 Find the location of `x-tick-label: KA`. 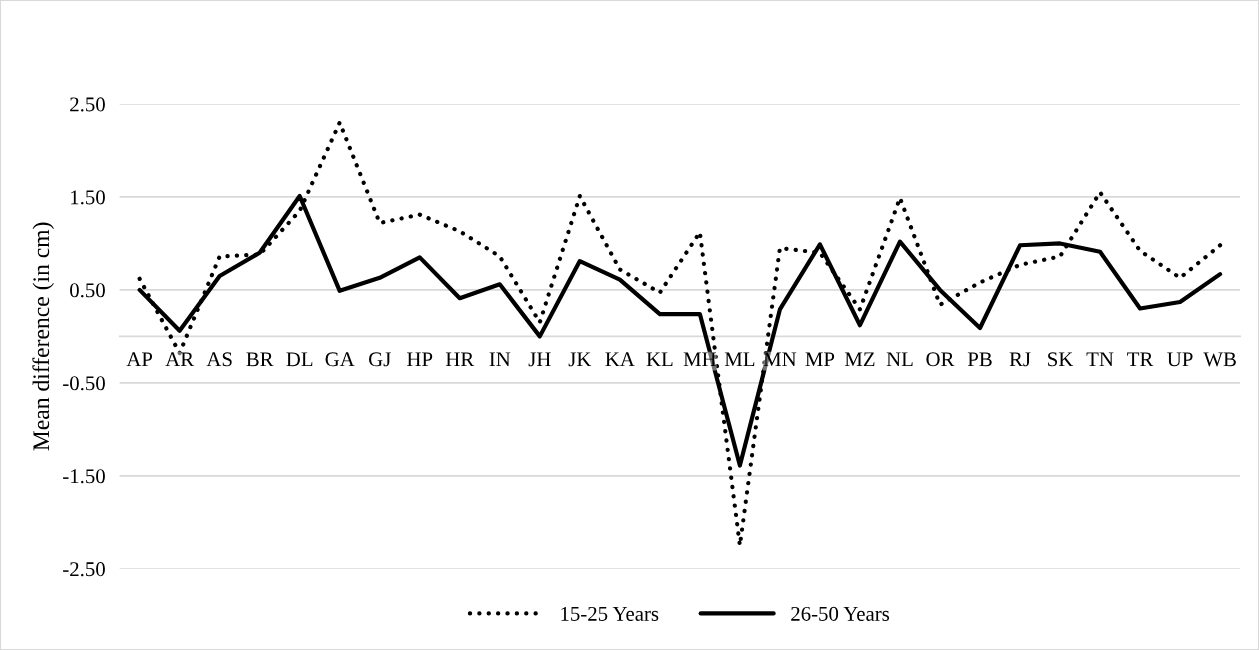

x-tick-label: KA is located at coordinates (620, 359).